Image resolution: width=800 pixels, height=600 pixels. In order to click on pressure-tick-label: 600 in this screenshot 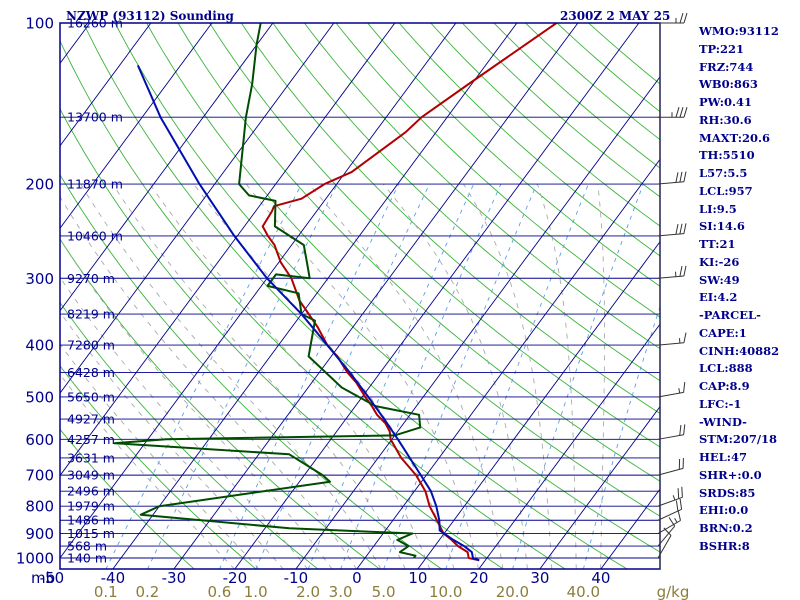, I will do `click(39, 440)`.